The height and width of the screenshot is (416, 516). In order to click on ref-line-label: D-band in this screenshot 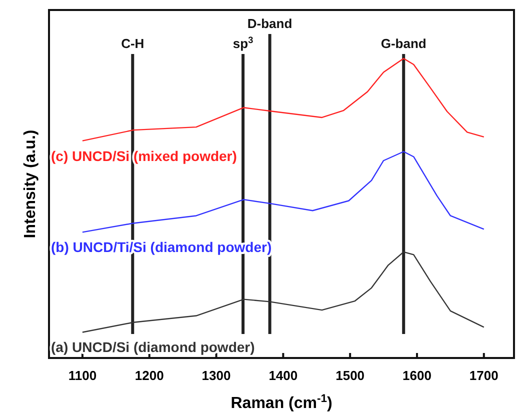, I will do `click(269, 23)`.